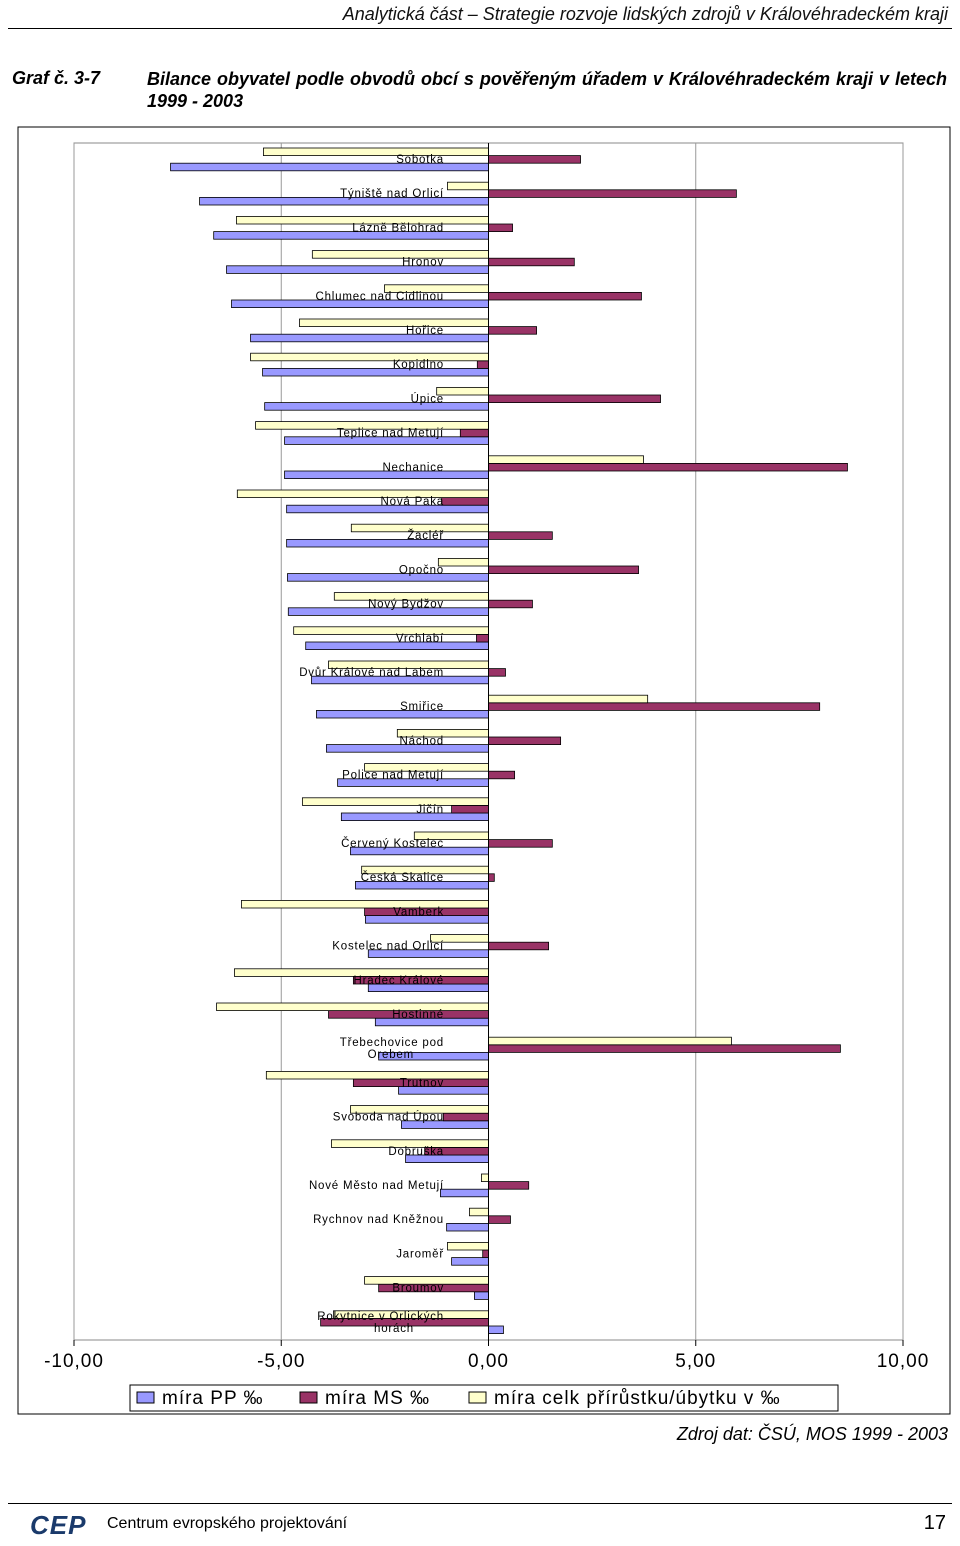  Describe the element at coordinates (637, 1398) in the screenshot. I see `legend-label: míra celk přírůstku/úbytku v ‰` at that location.